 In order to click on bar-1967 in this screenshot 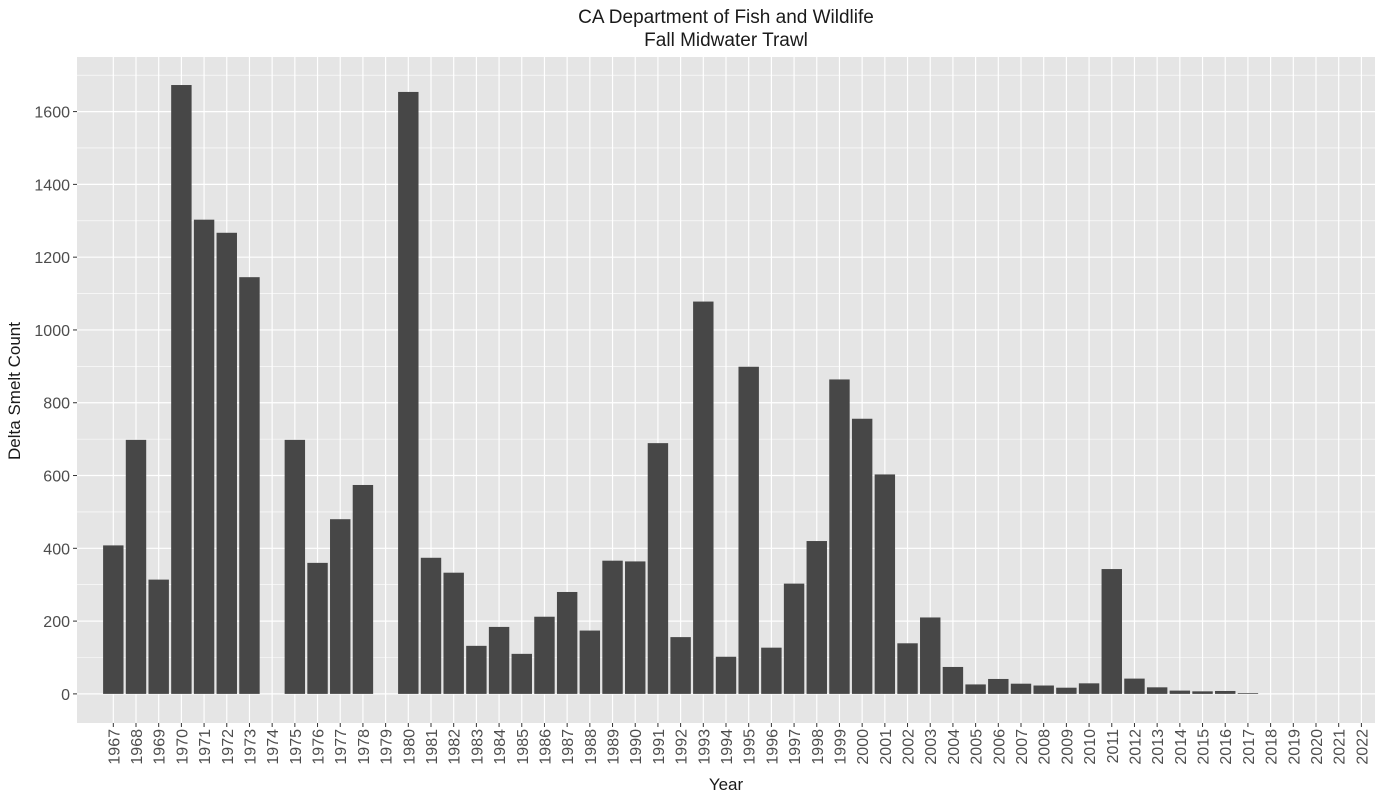, I will do `click(113, 619)`.